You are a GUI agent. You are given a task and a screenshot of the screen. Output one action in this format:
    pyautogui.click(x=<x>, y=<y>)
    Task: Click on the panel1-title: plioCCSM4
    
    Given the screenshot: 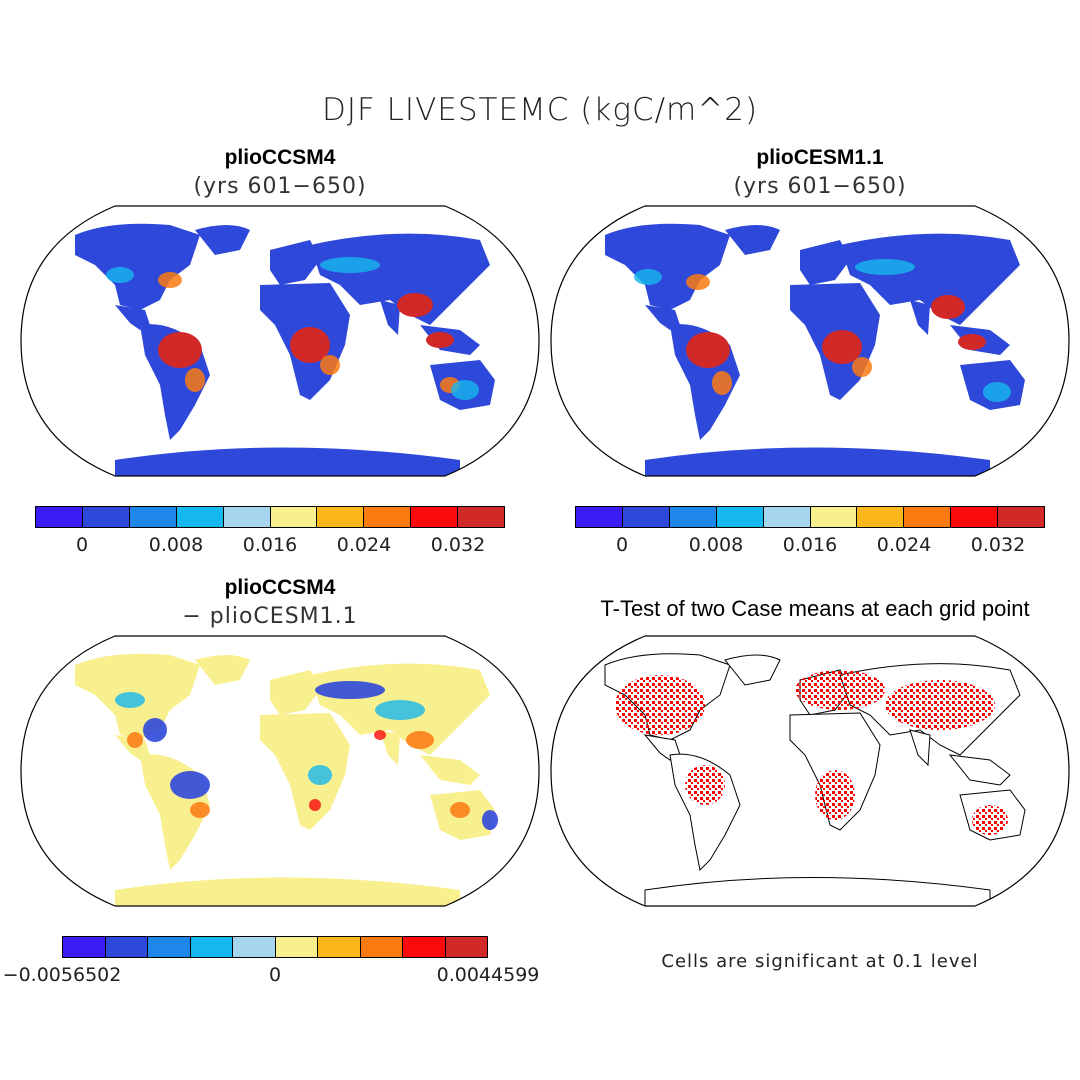 What is the action you would take?
    pyautogui.click(x=280, y=157)
    